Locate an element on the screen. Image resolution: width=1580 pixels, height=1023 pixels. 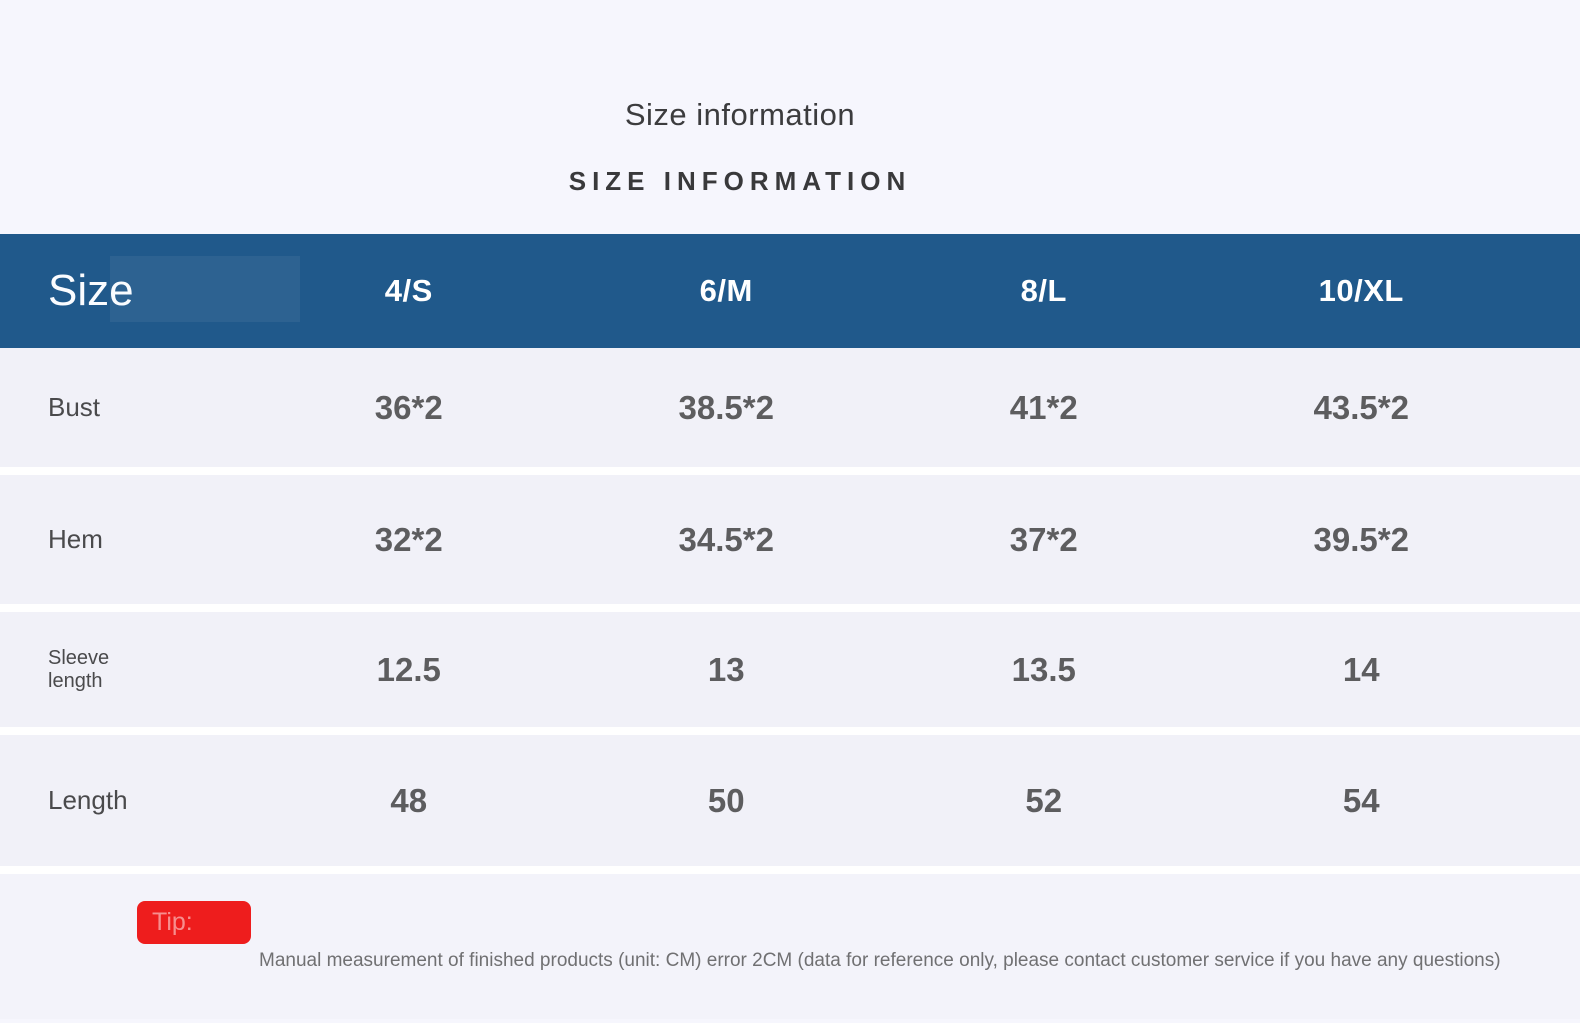
tip-badge: Tip: is located at coordinates (194, 922).